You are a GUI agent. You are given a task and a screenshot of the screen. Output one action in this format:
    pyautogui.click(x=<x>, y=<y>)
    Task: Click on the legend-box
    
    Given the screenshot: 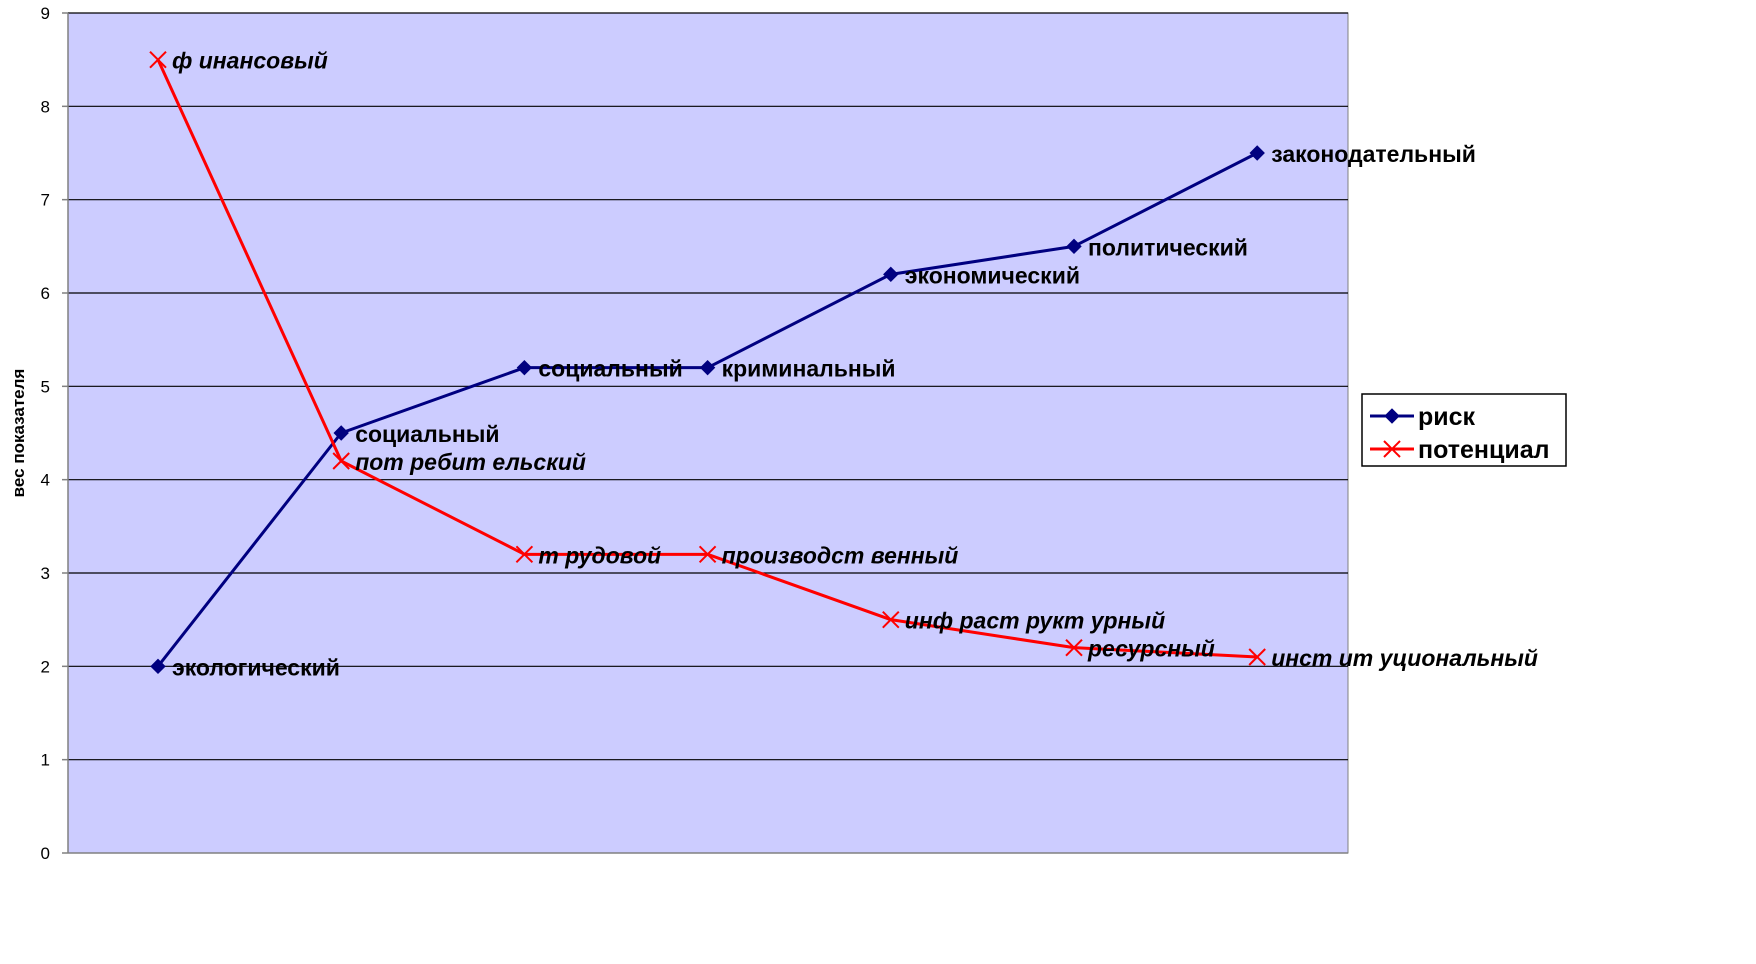 What is the action you would take?
    pyautogui.click(x=1464, y=430)
    